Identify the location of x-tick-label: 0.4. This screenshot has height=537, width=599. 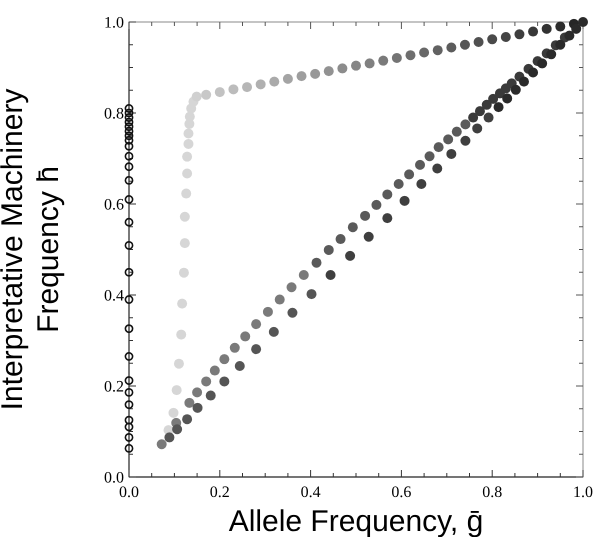
(310, 492).